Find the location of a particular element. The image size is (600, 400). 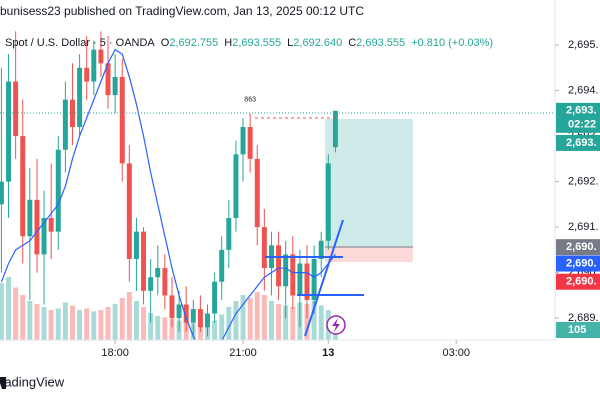

legend-key: H is located at coordinates (228, 43).